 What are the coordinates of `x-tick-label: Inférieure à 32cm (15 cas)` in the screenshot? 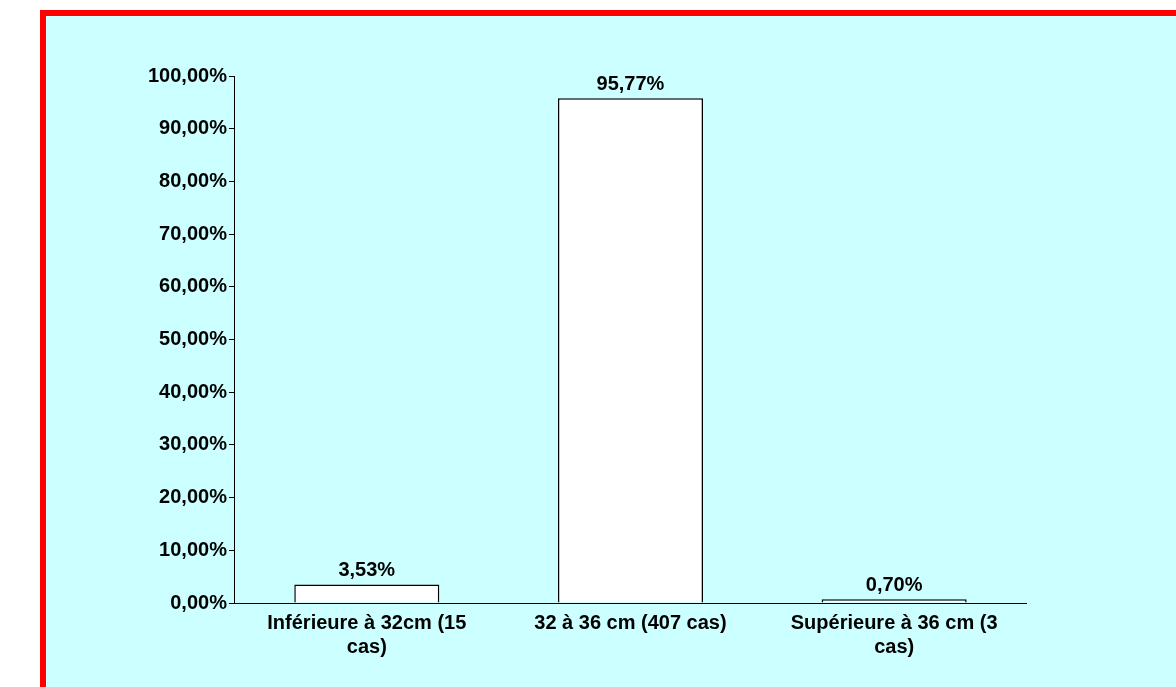 It's located at (367, 633).